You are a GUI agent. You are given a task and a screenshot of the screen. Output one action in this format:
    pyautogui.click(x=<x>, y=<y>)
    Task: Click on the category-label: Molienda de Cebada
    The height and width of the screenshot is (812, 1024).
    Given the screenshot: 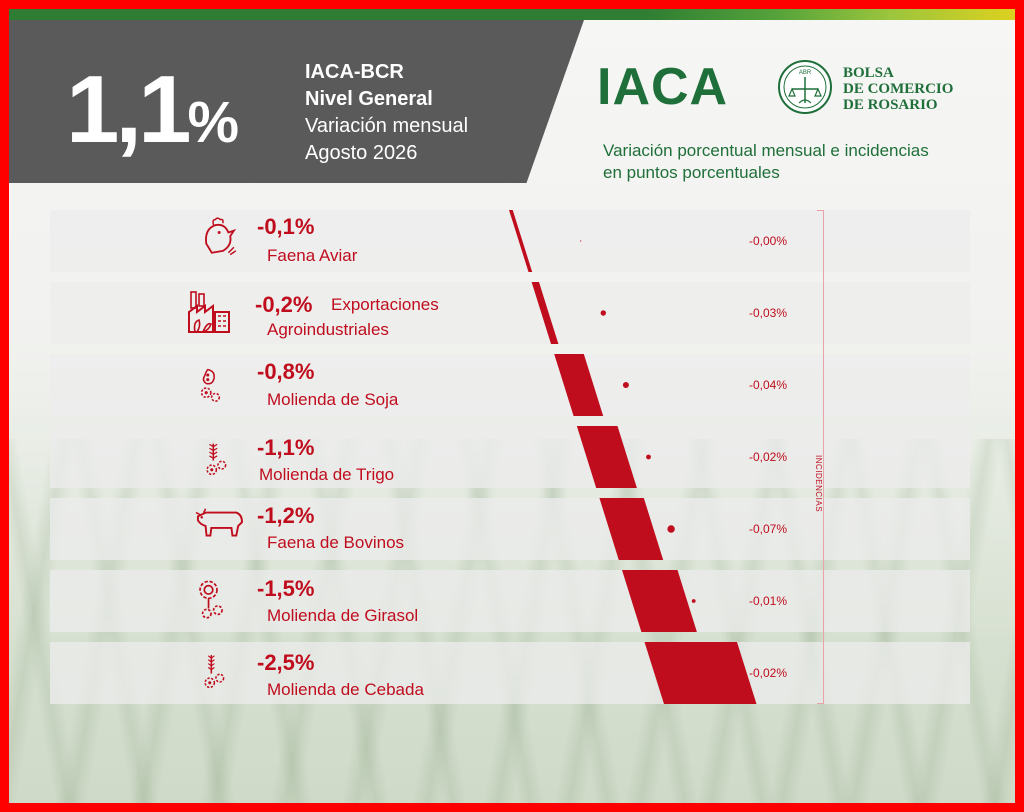 What is the action you would take?
    pyautogui.click(x=345, y=689)
    